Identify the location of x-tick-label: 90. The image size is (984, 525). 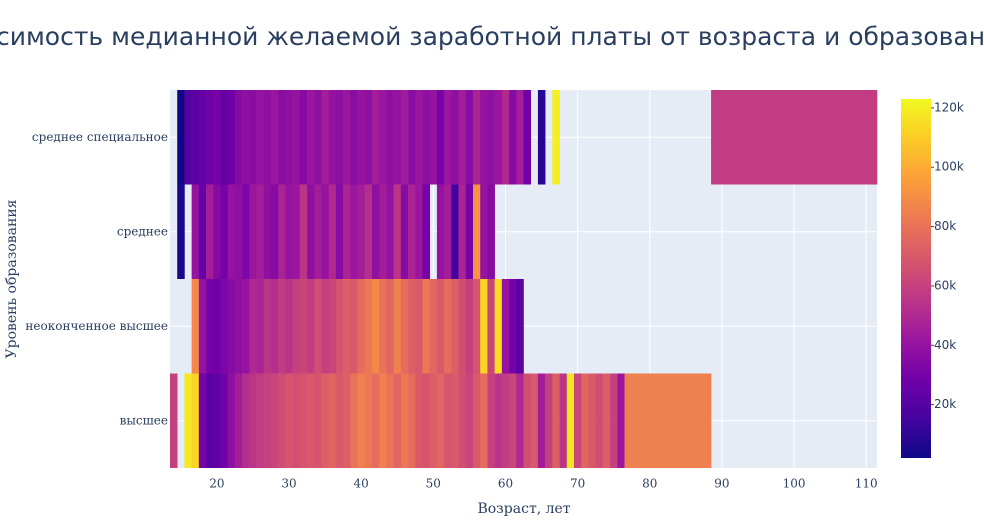
(721, 484).